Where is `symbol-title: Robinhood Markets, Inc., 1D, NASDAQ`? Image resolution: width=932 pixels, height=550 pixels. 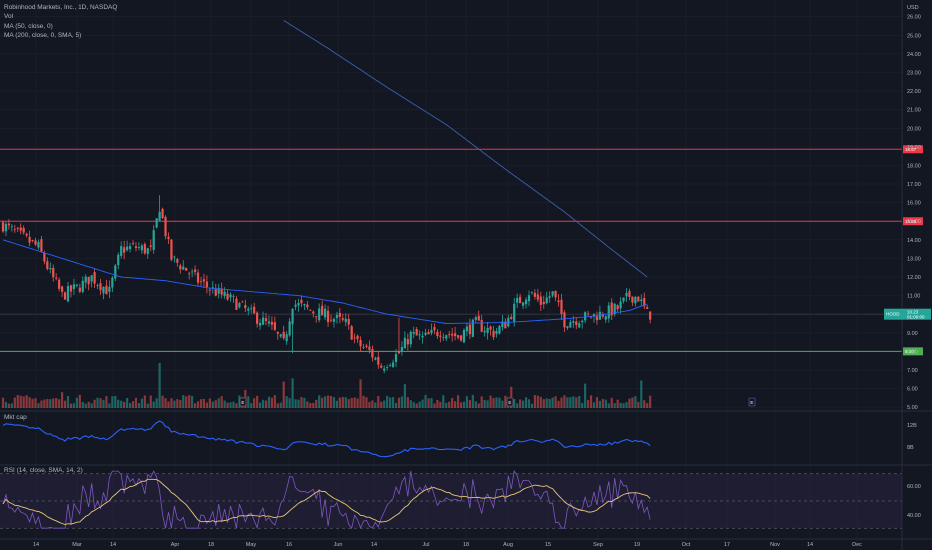
symbol-title: Robinhood Markets, Inc., 1D, NASDAQ is located at coordinates (61, 7).